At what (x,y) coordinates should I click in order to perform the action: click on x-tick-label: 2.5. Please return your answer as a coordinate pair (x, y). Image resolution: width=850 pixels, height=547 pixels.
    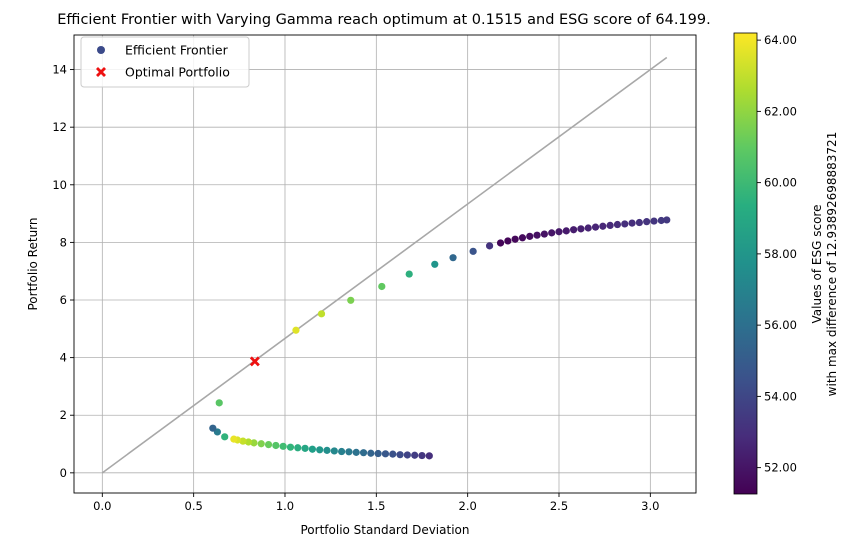
    Looking at the image, I should click on (559, 506).